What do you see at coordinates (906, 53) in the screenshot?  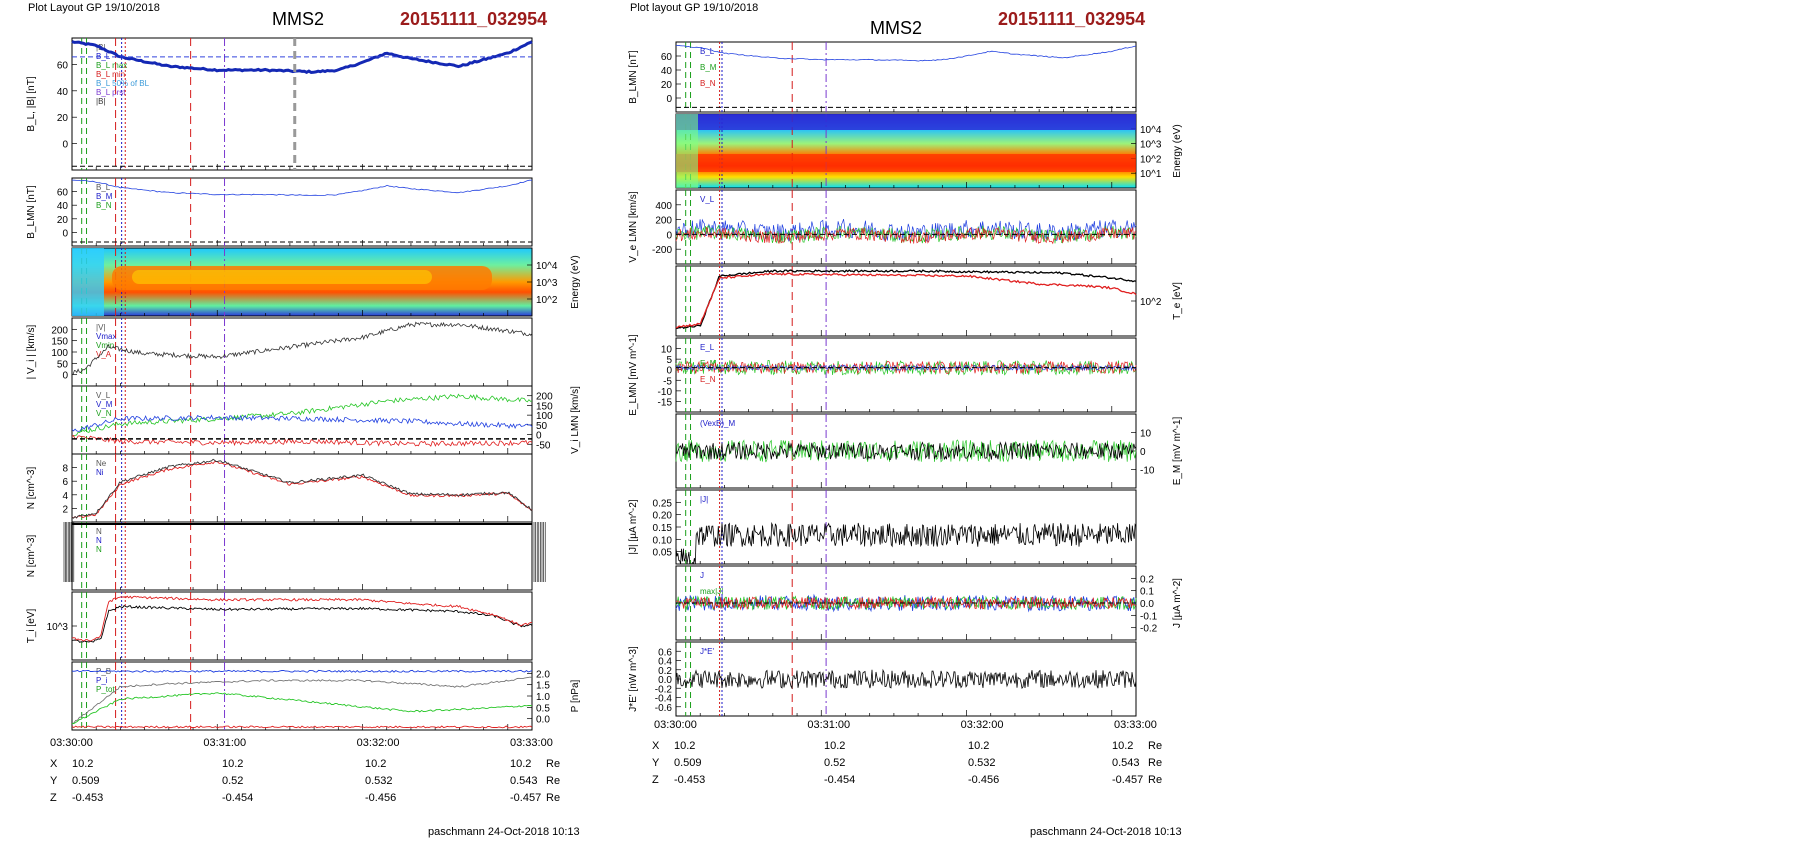 I see `series-b-l-thin` at bounding box center [906, 53].